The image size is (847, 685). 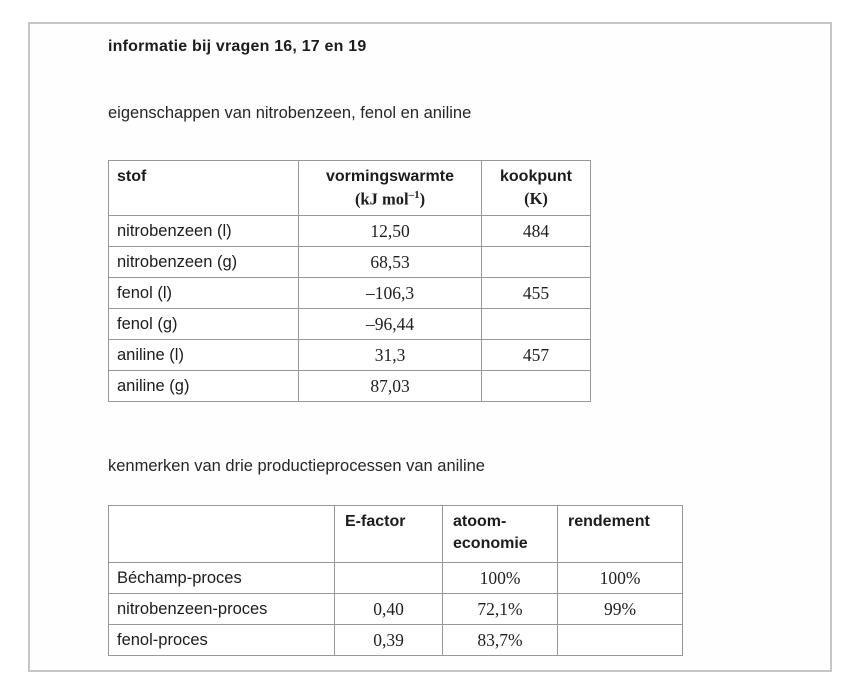 What do you see at coordinates (500, 609) in the screenshot?
I see `cell-atoom-economie: 72,1%` at bounding box center [500, 609].